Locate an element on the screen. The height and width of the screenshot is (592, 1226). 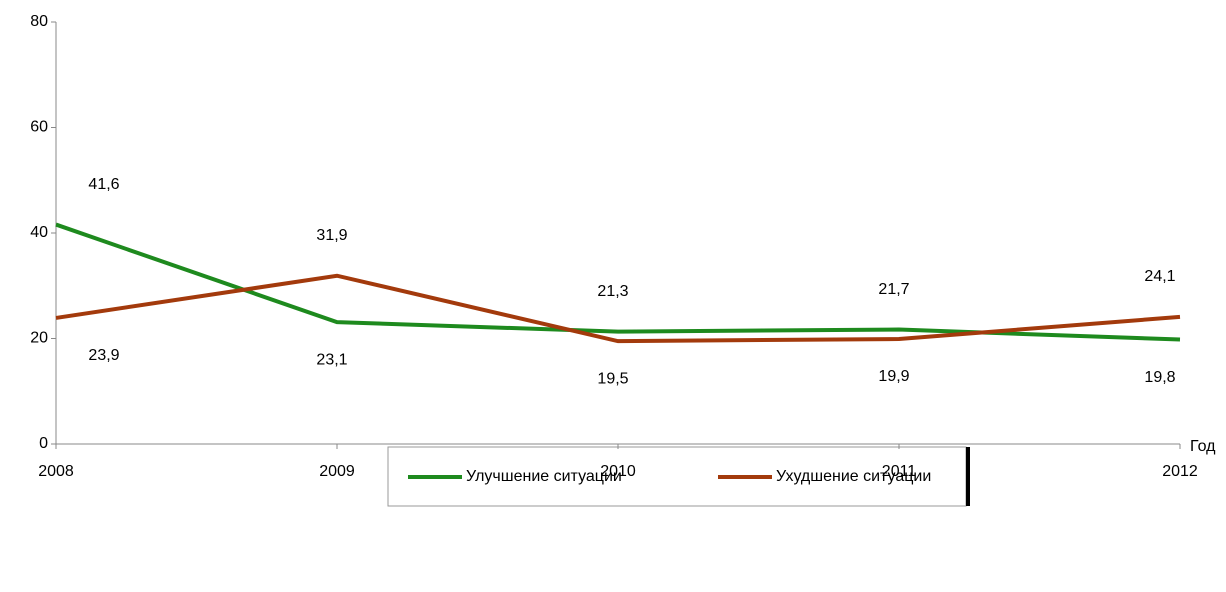
data-label: 23,9 is located at coordinates (103, 355).